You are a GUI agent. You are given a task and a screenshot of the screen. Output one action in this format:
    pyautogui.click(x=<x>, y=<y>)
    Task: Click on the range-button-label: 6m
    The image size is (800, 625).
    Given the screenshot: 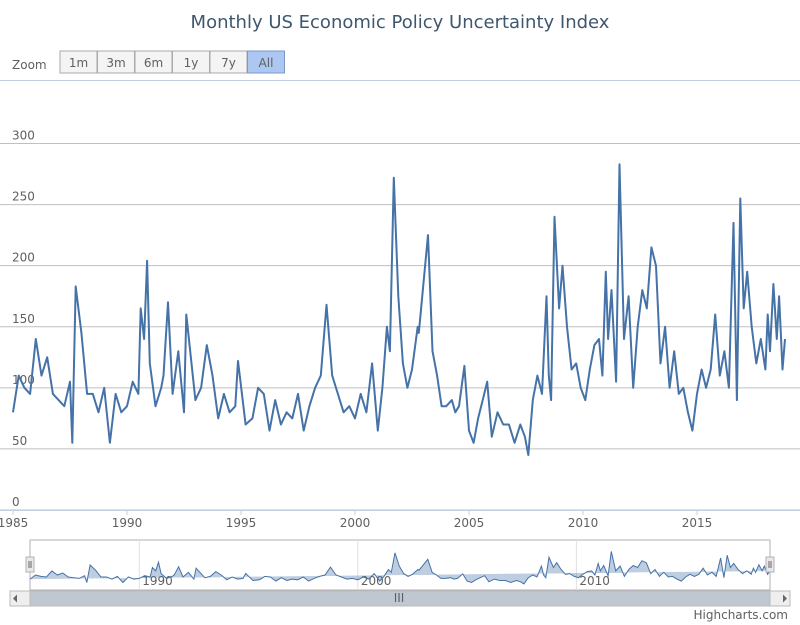 What is the action you would take?
    pyautogui.click(x=153, y=63)
    